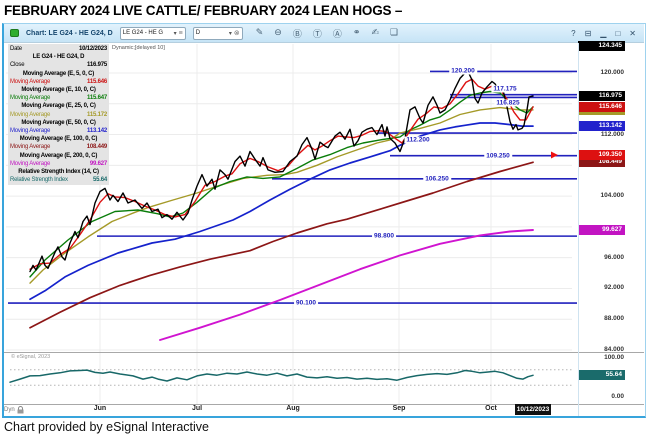 Image resolution: width=648 pixels, height=438 pixels. What do you see at coordinates (324, 404) in the screenshot?
I see `axis-separator` at bounding box center [324, 404].